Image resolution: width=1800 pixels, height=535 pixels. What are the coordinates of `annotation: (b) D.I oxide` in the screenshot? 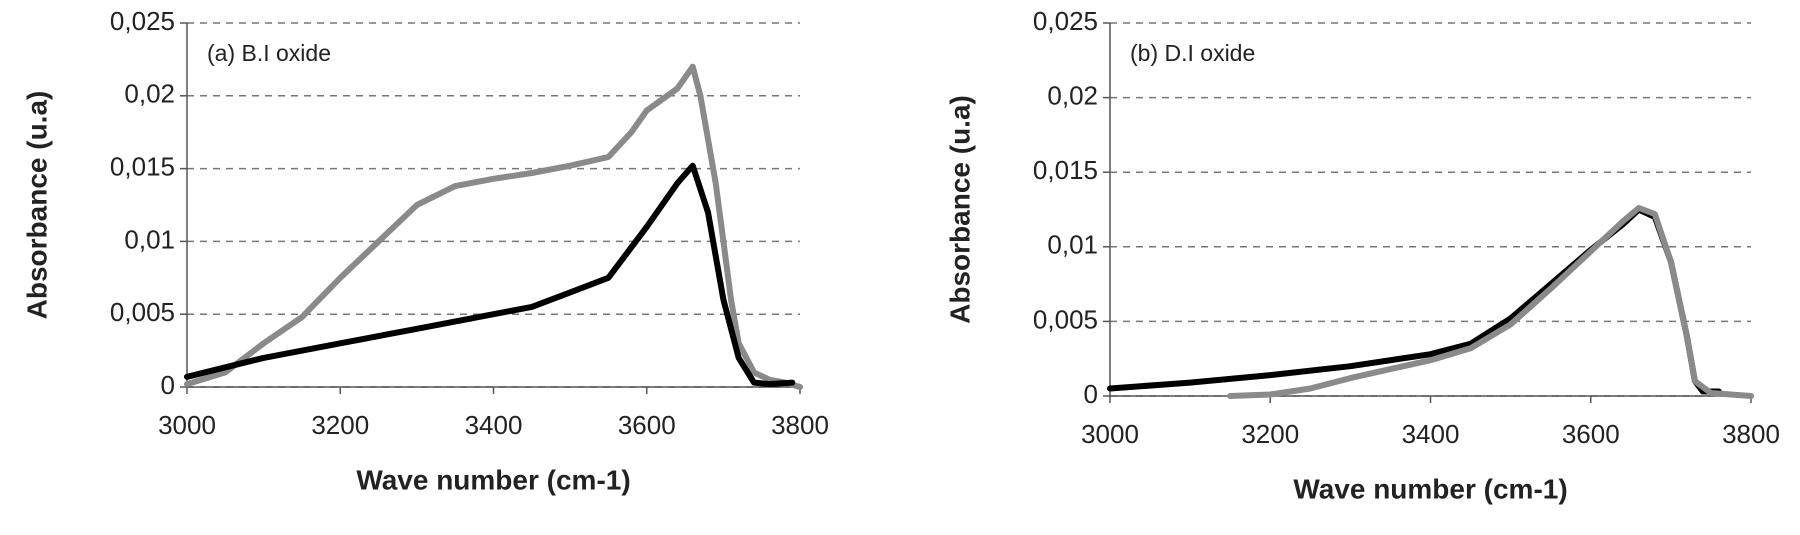 It's located at (1192, 53).